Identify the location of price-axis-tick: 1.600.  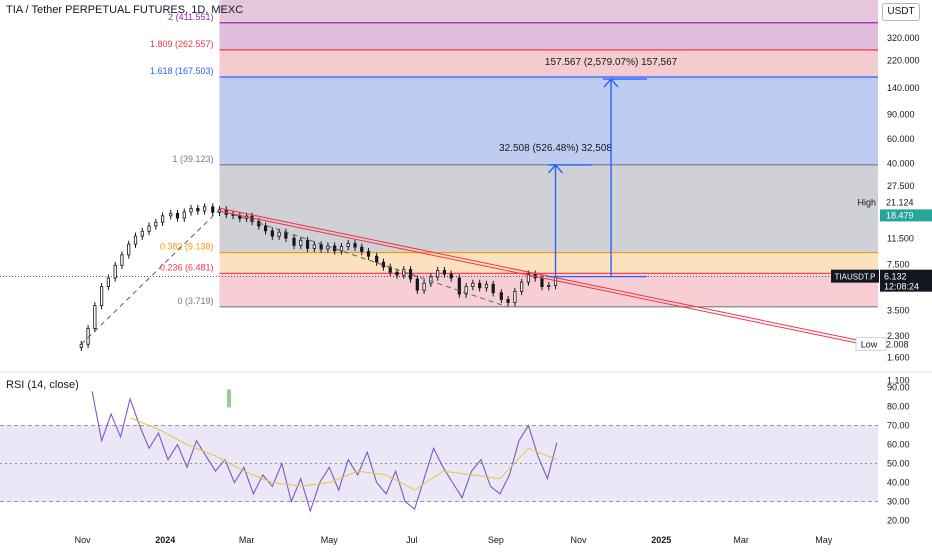
(898, 358).